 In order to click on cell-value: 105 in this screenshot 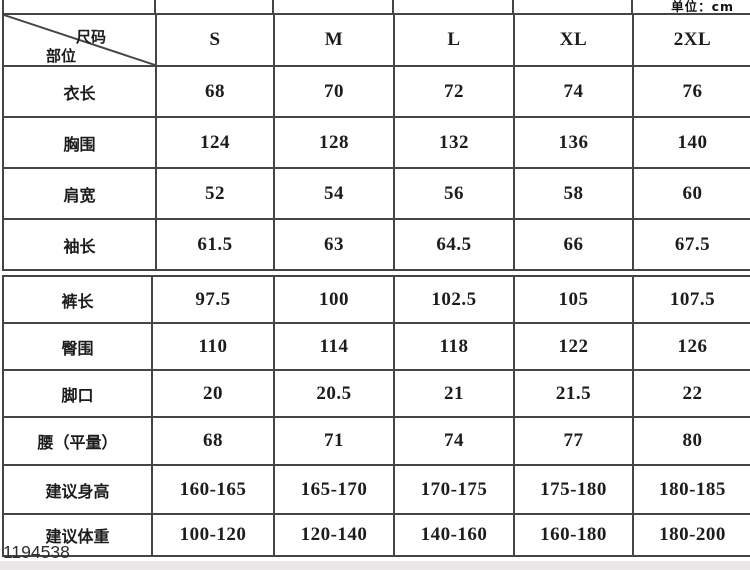, I will do `click(573, 299)`.